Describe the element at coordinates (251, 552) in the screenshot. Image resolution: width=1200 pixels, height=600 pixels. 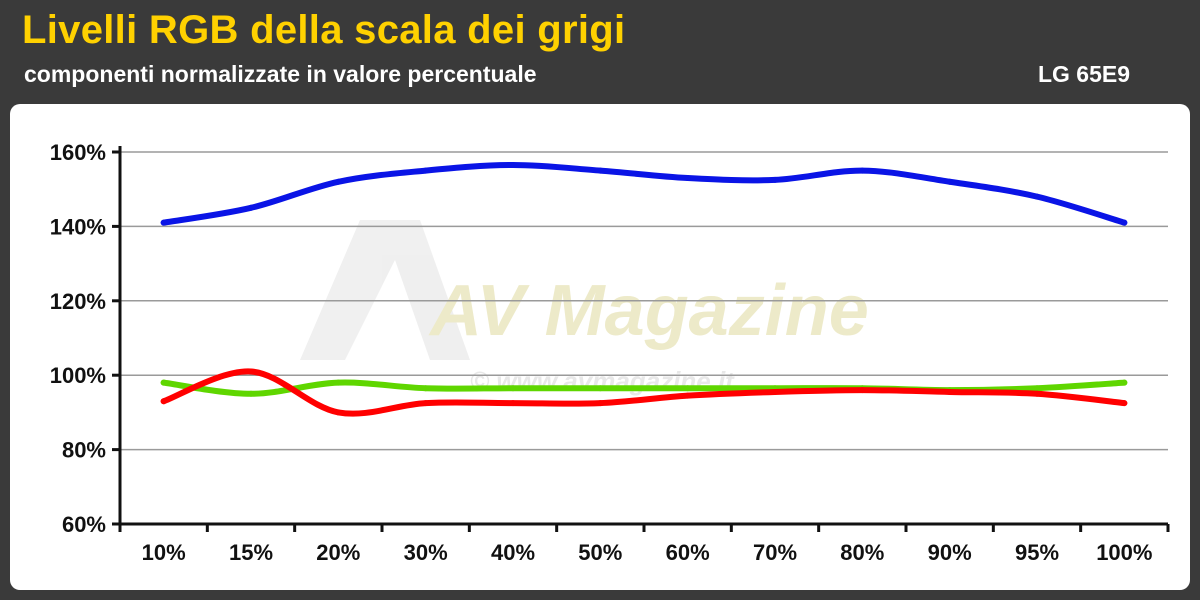
I see `x-tick-label: 15%` at that location.